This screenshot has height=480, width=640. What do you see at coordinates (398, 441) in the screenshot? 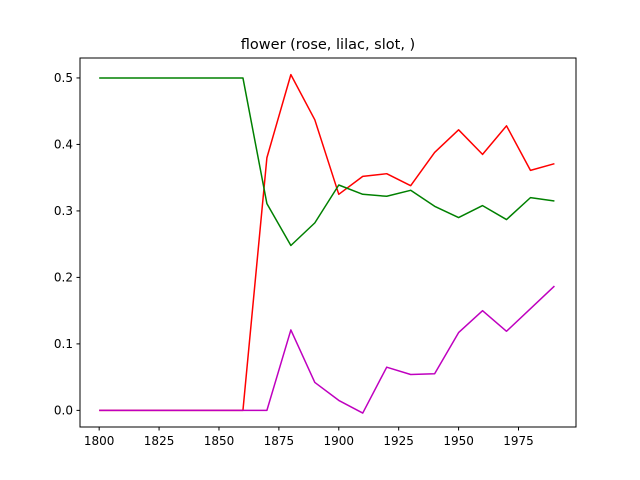
I see `x-tick-label: 1925` at bounding box center [398, 441].